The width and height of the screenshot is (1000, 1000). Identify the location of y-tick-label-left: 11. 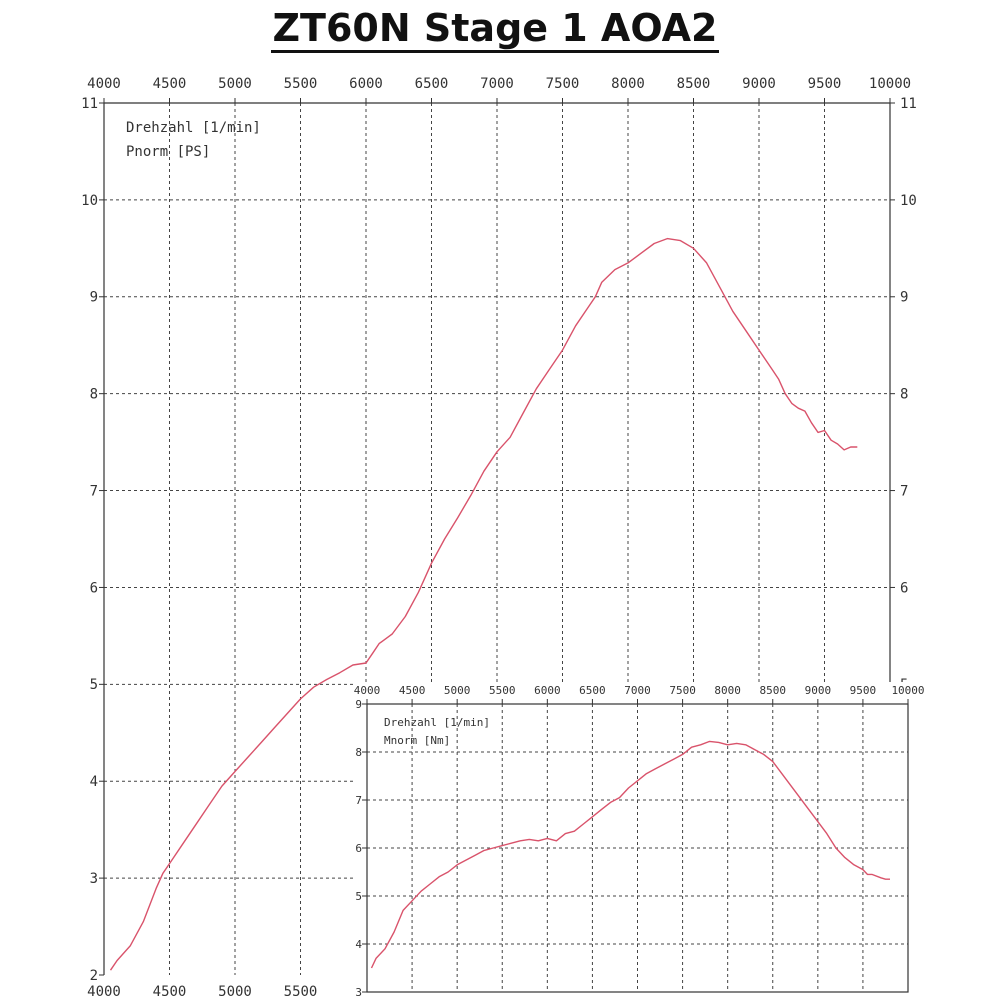
(89, 104).